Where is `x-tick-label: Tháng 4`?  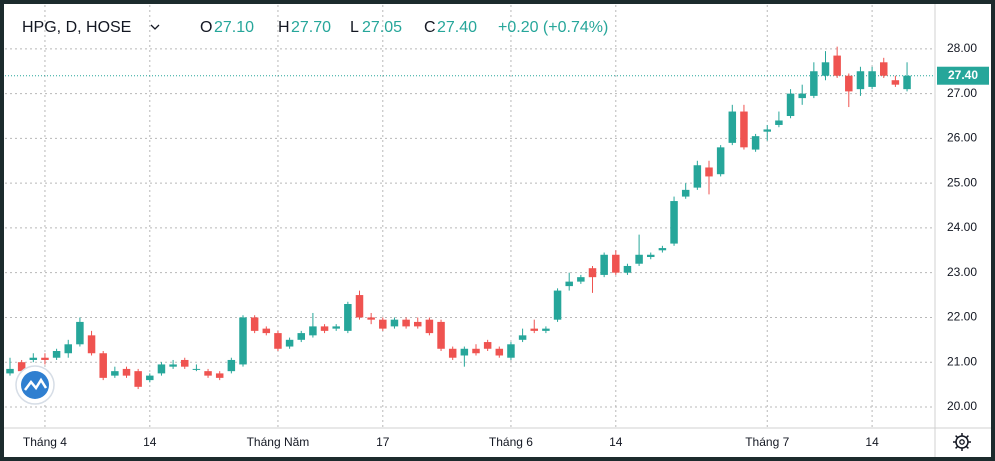
x-tick-label: Tháng 4 is located at coordinates (45, 442).